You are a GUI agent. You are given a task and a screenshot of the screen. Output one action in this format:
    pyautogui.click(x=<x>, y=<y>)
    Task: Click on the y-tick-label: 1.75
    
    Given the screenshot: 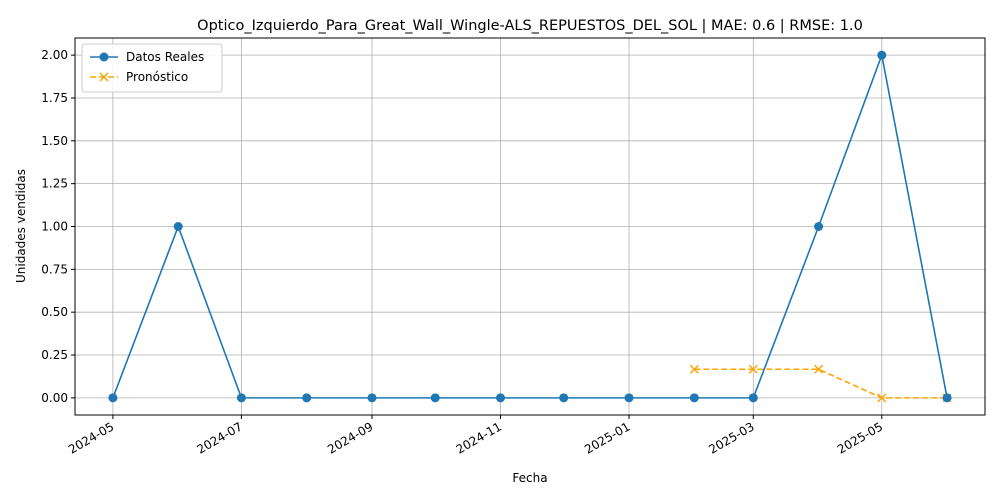 What is the action you would take?
    pyautogui.click(x=54, y=98)
    